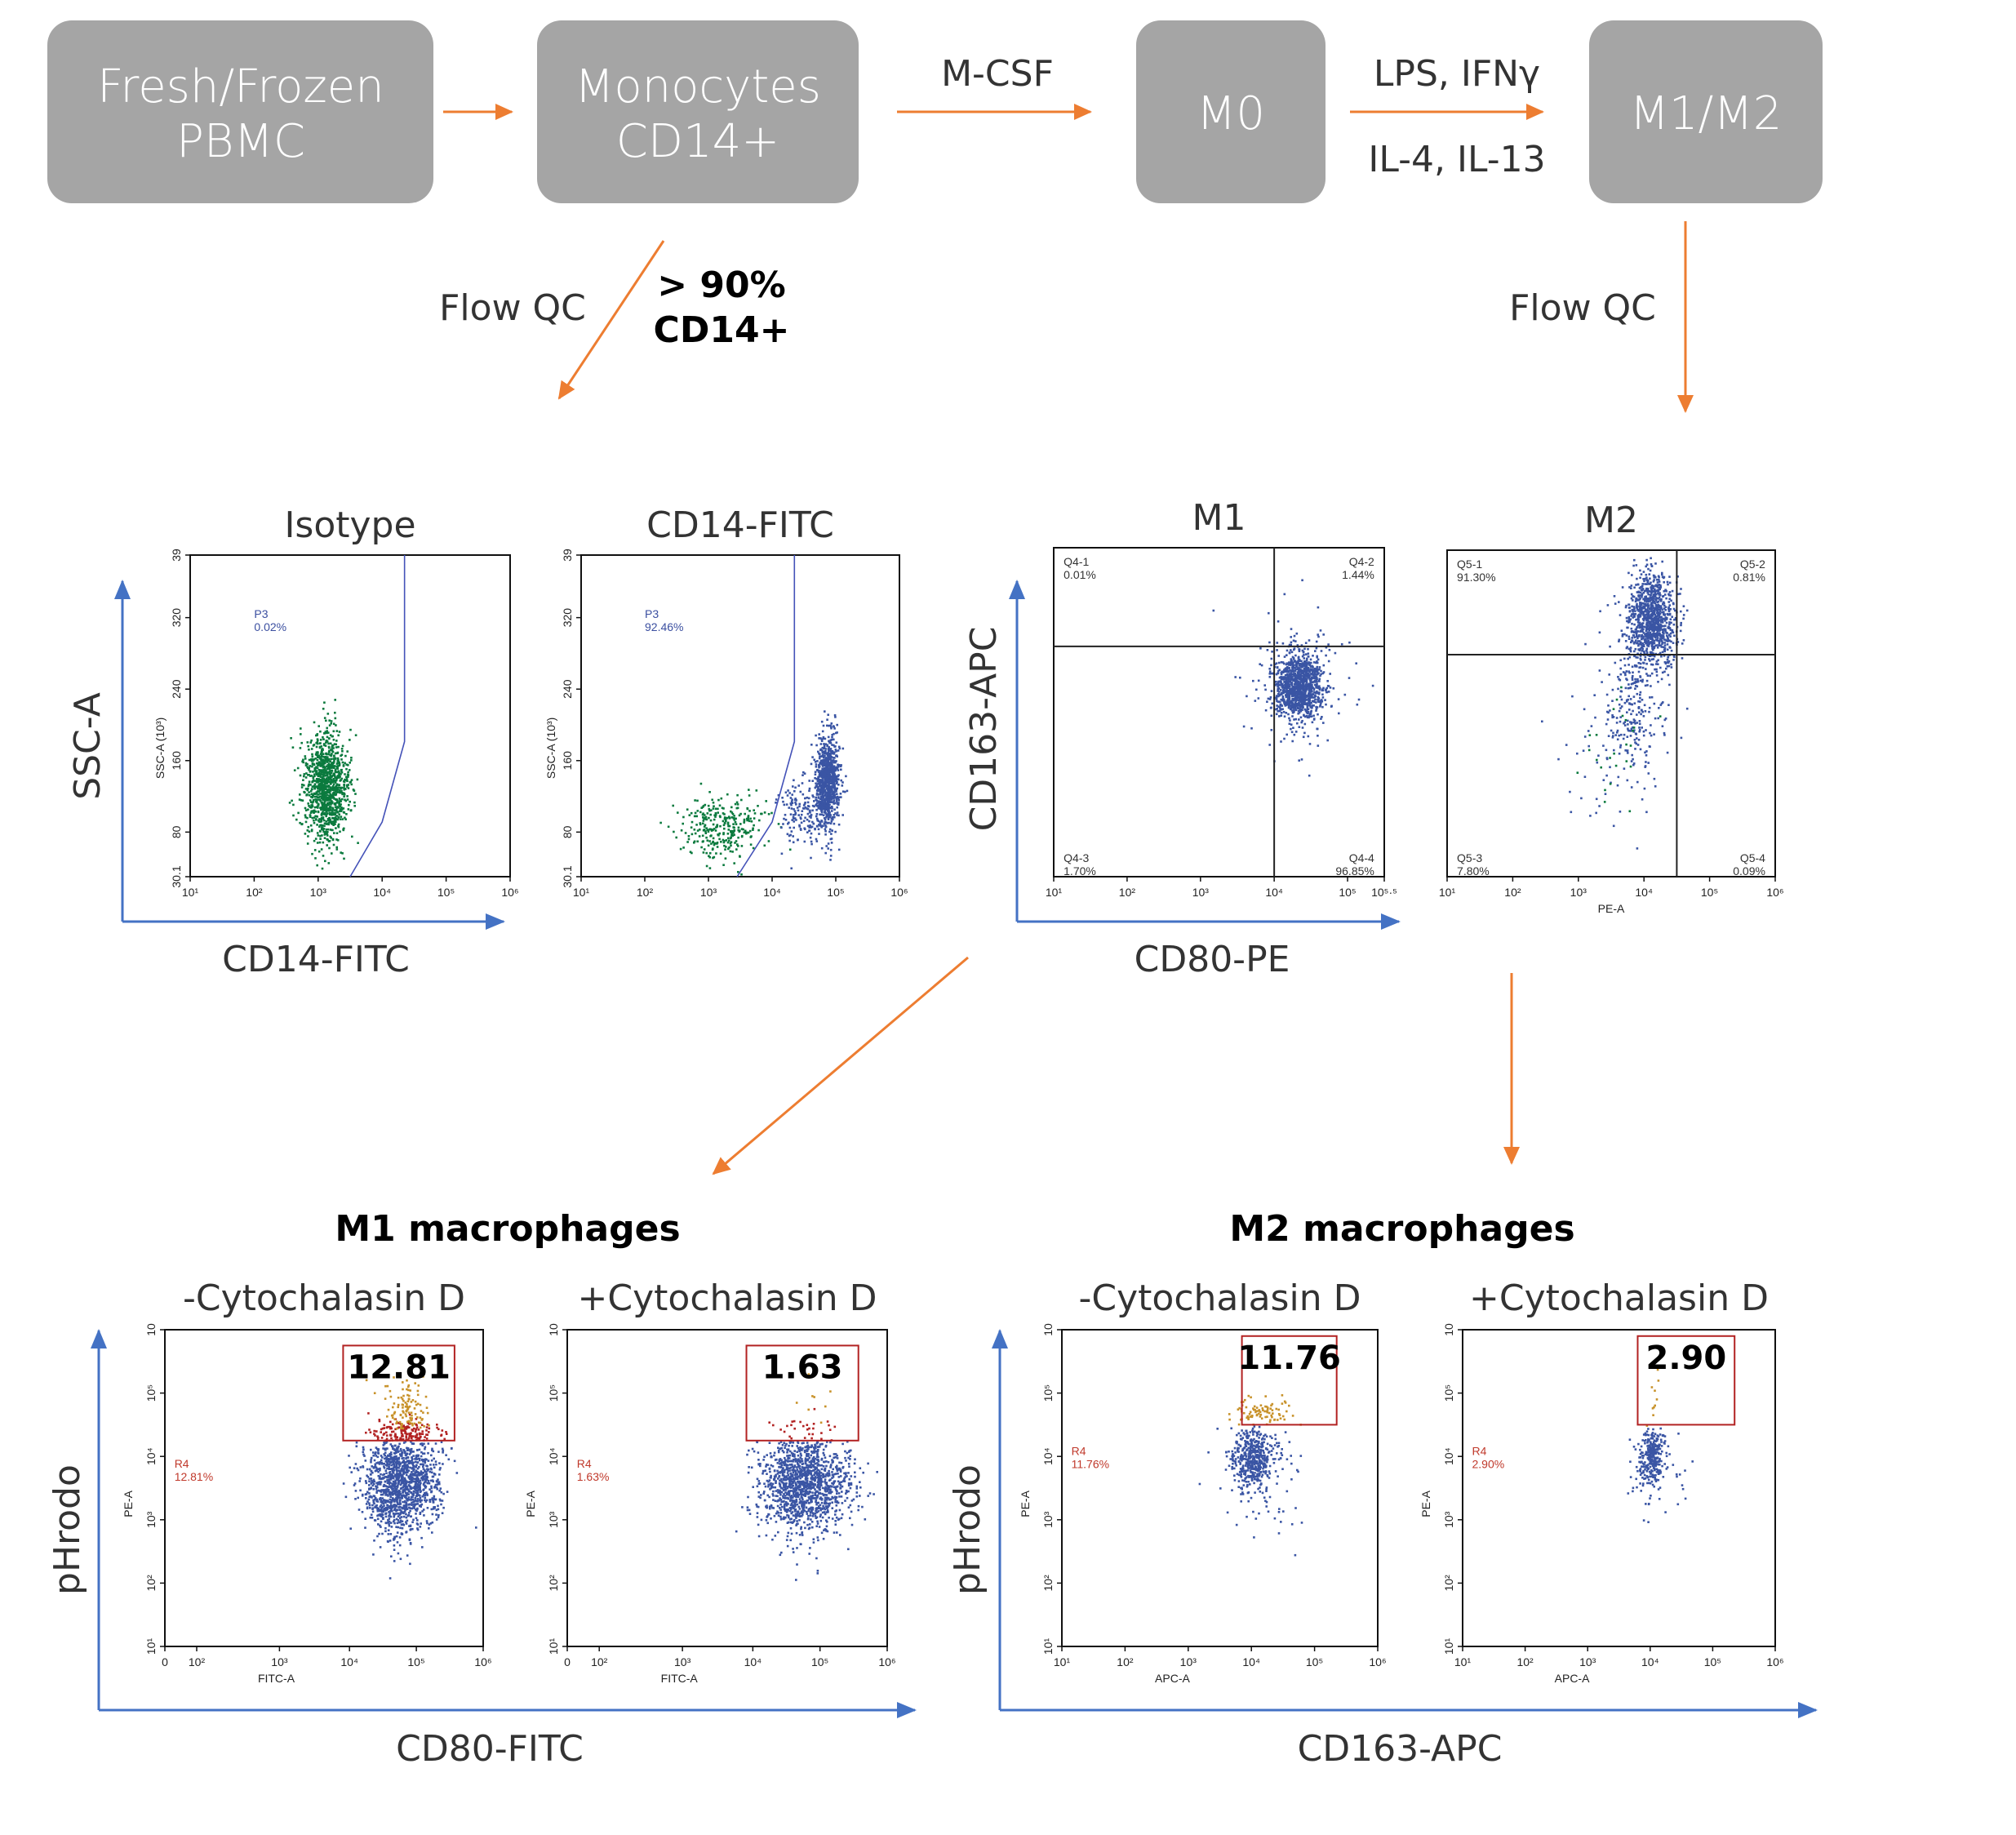  What do you see at coordinates (1080, 574) in the screenshot?
I see `gate-value: 0.01%` at bounding box center [1080, 574].